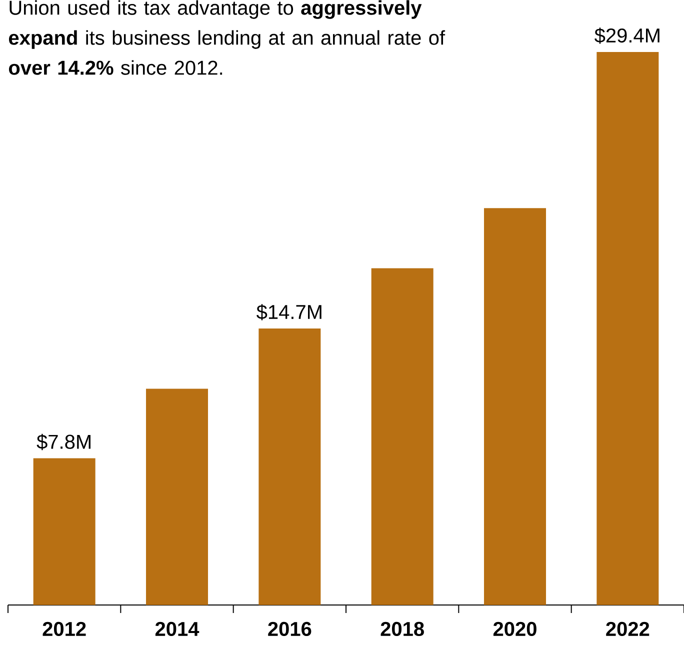  Describe the element at coordinates (177, 629) in the screenshot. I see `x-tick-label: 2014` at that location.